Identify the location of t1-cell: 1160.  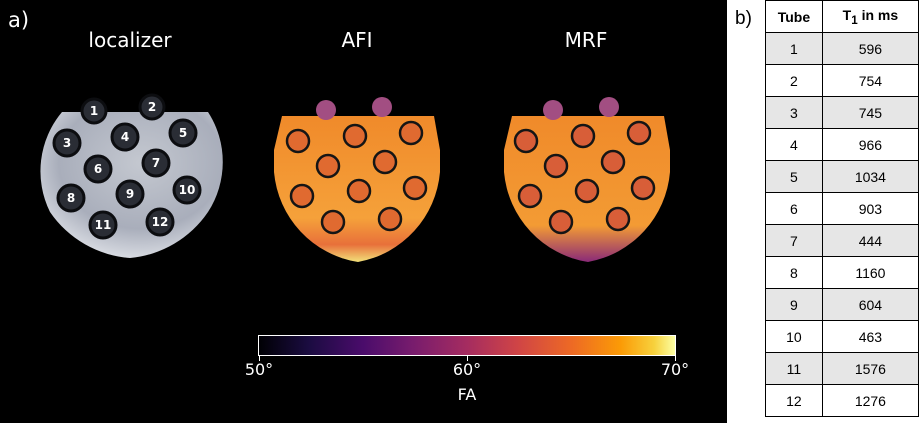
(870, 272).